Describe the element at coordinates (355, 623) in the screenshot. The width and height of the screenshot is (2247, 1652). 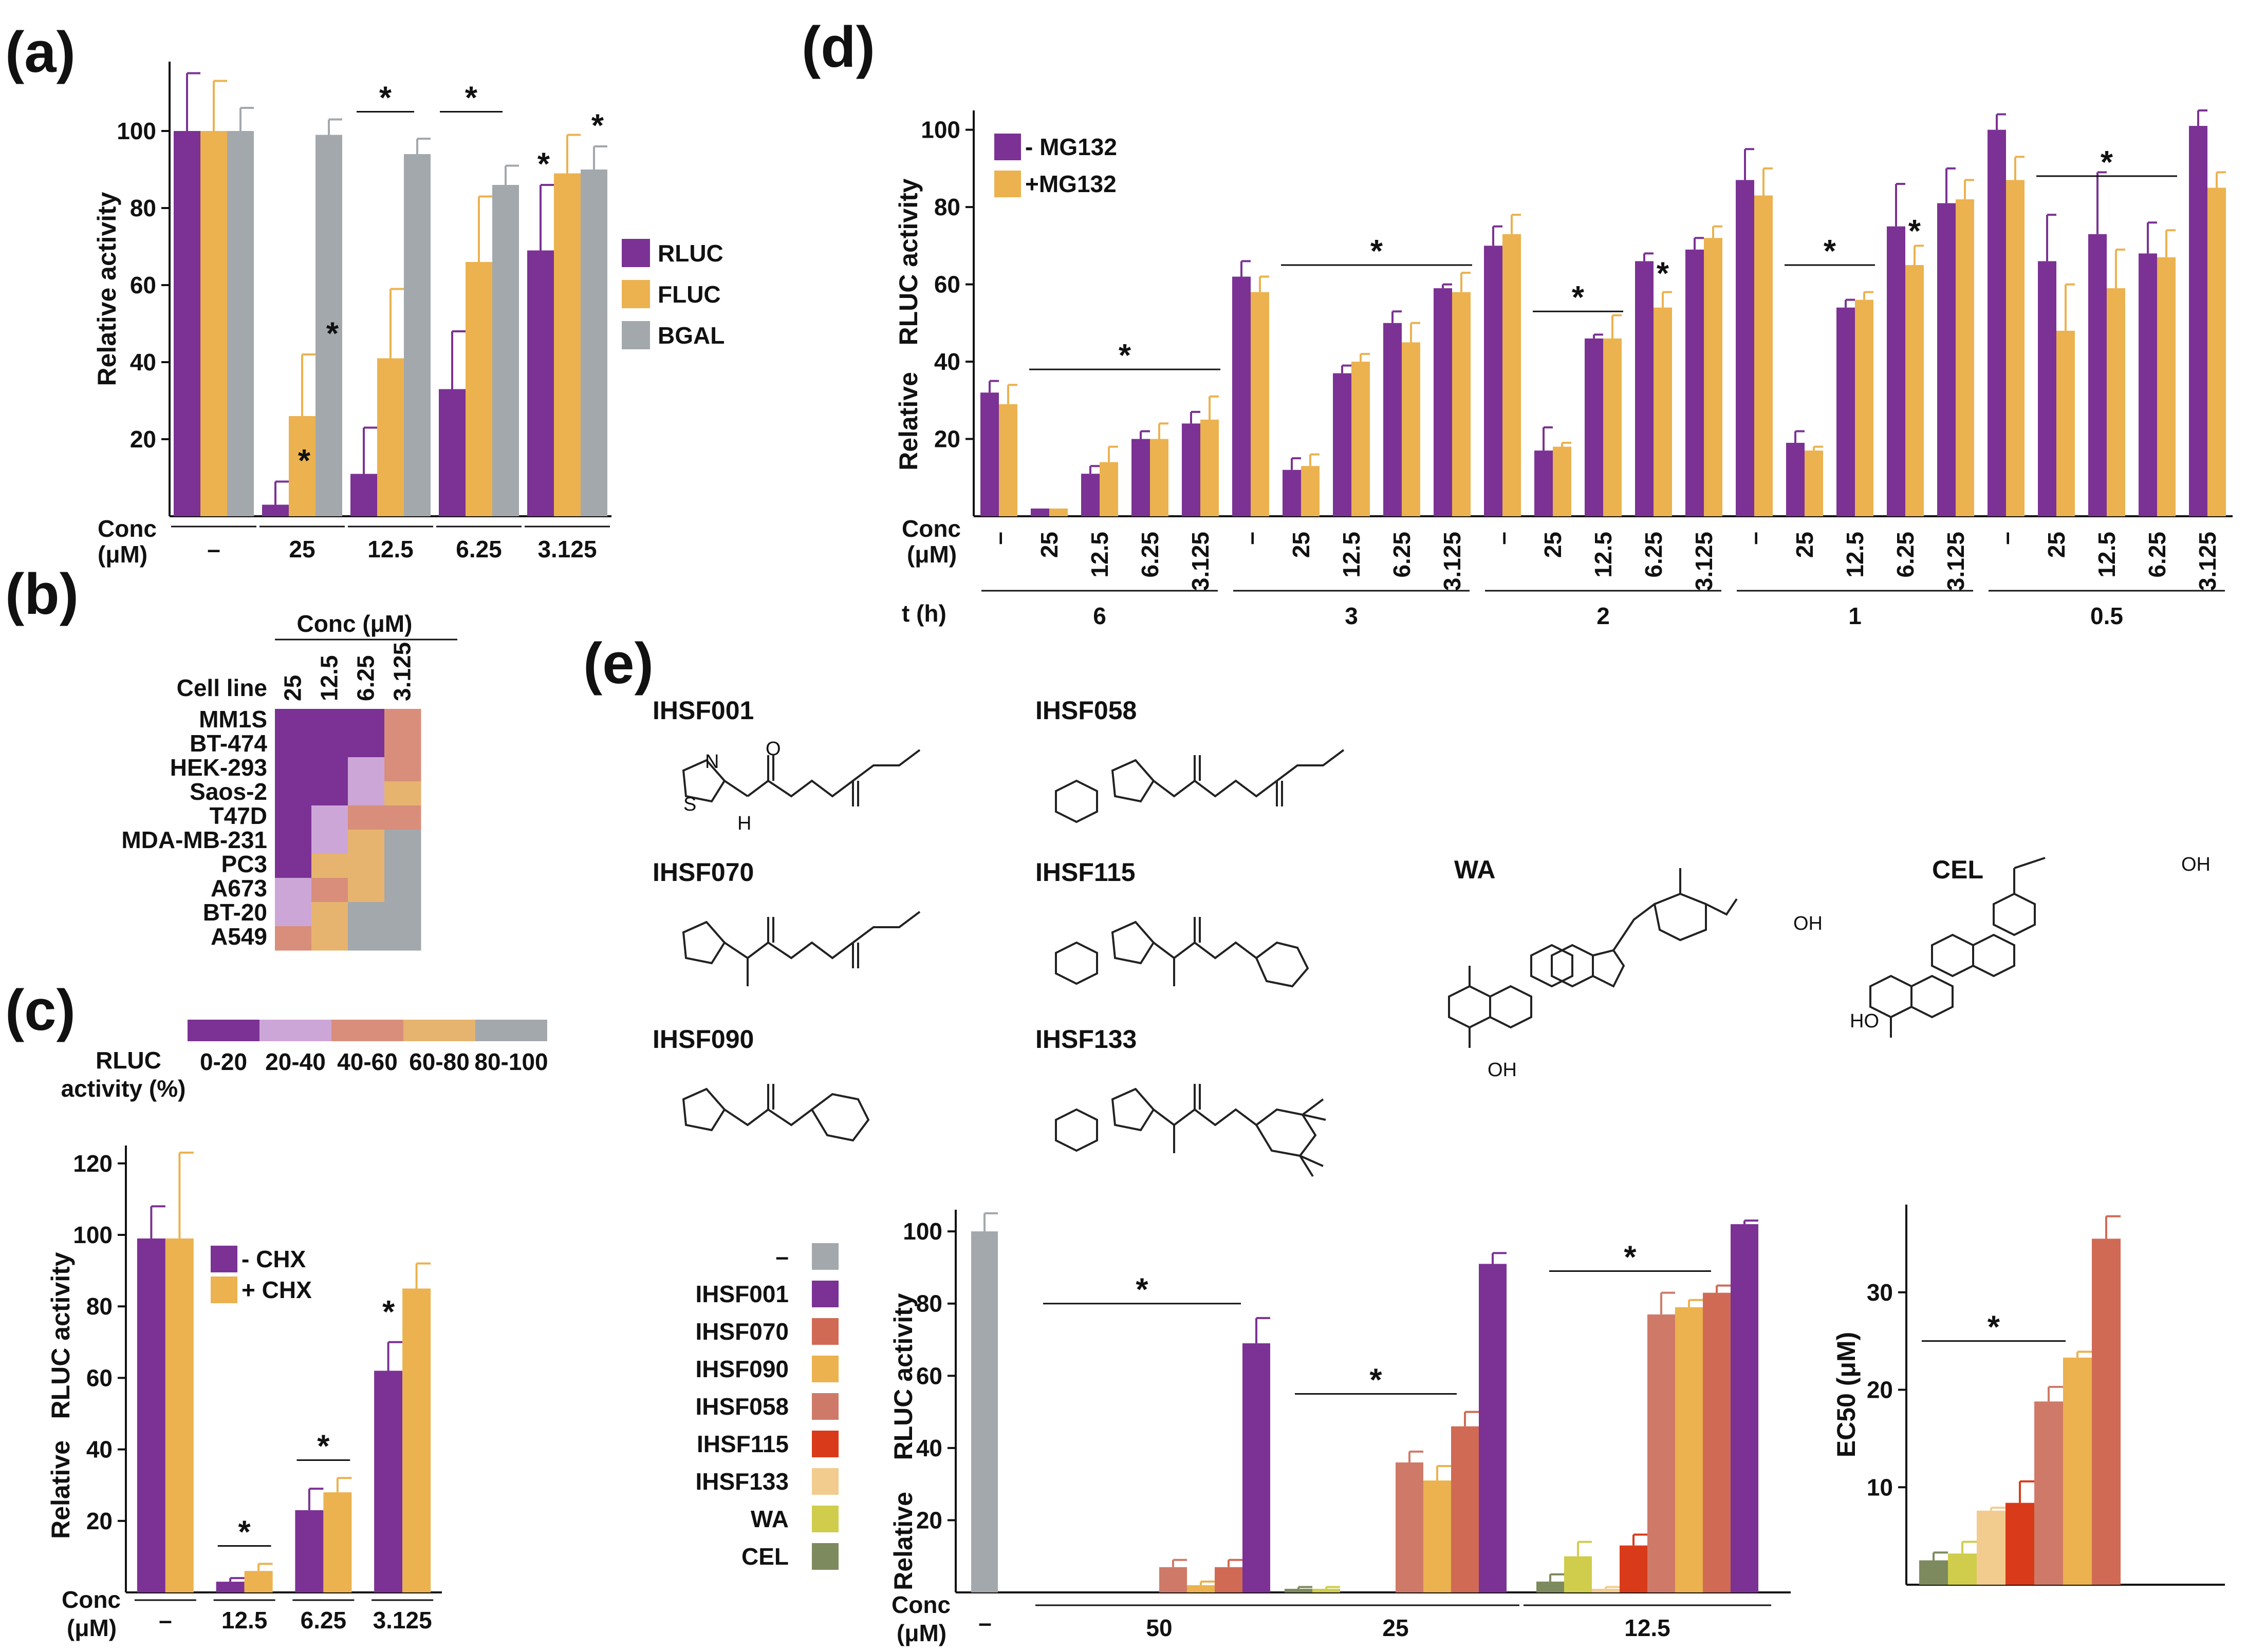
I see `heatmap-title: Conc (μM)` at that location.